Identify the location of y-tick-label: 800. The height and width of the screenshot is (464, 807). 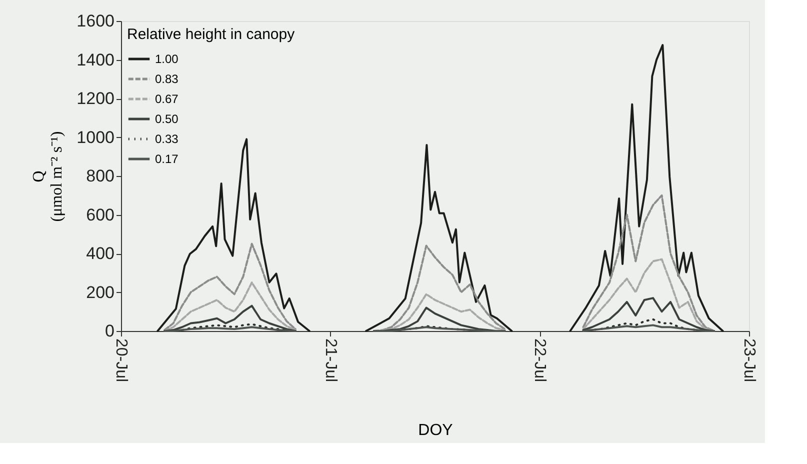
(100, 176).